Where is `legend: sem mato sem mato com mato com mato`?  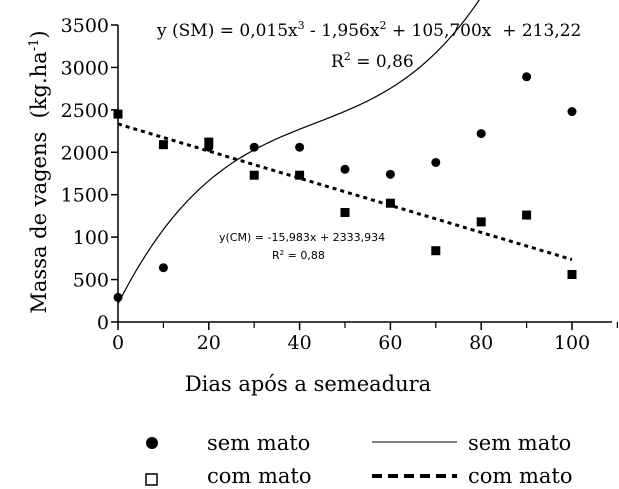
legend: sem mato sem mato com mato com mato is located at coordinates (359, 459).